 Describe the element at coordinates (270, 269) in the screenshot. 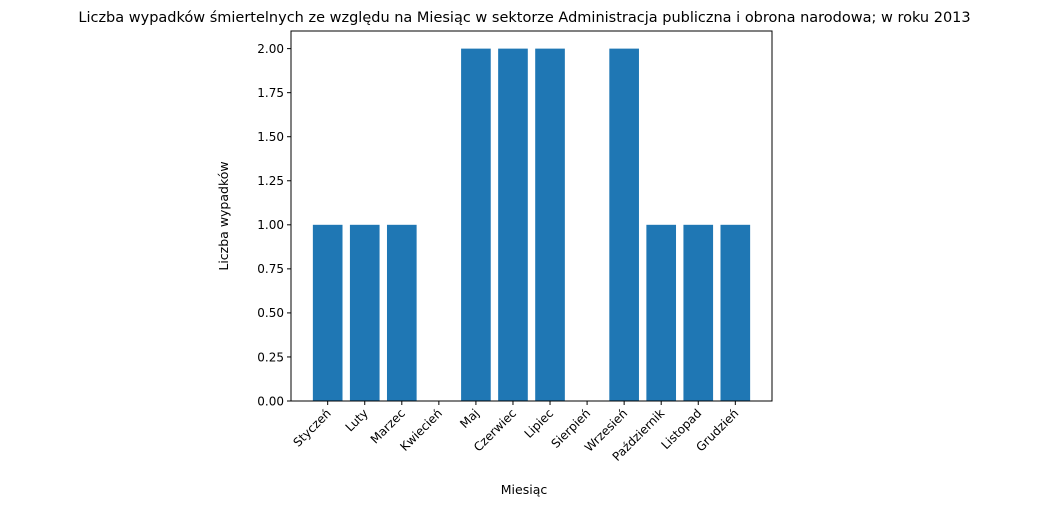

I see `y-tick-label: 0.75` at that location.